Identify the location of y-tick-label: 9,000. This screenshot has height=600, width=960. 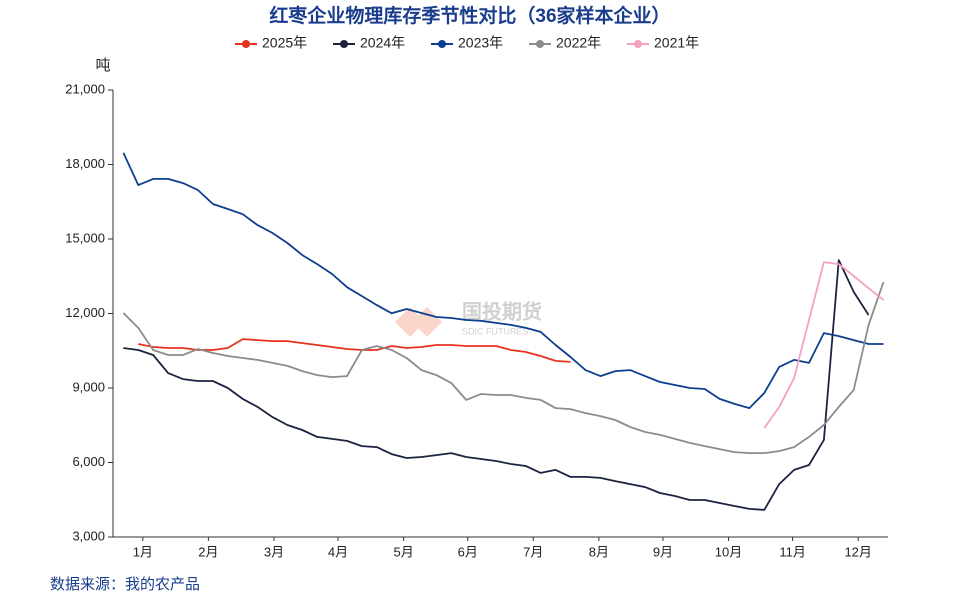
(88, 386).